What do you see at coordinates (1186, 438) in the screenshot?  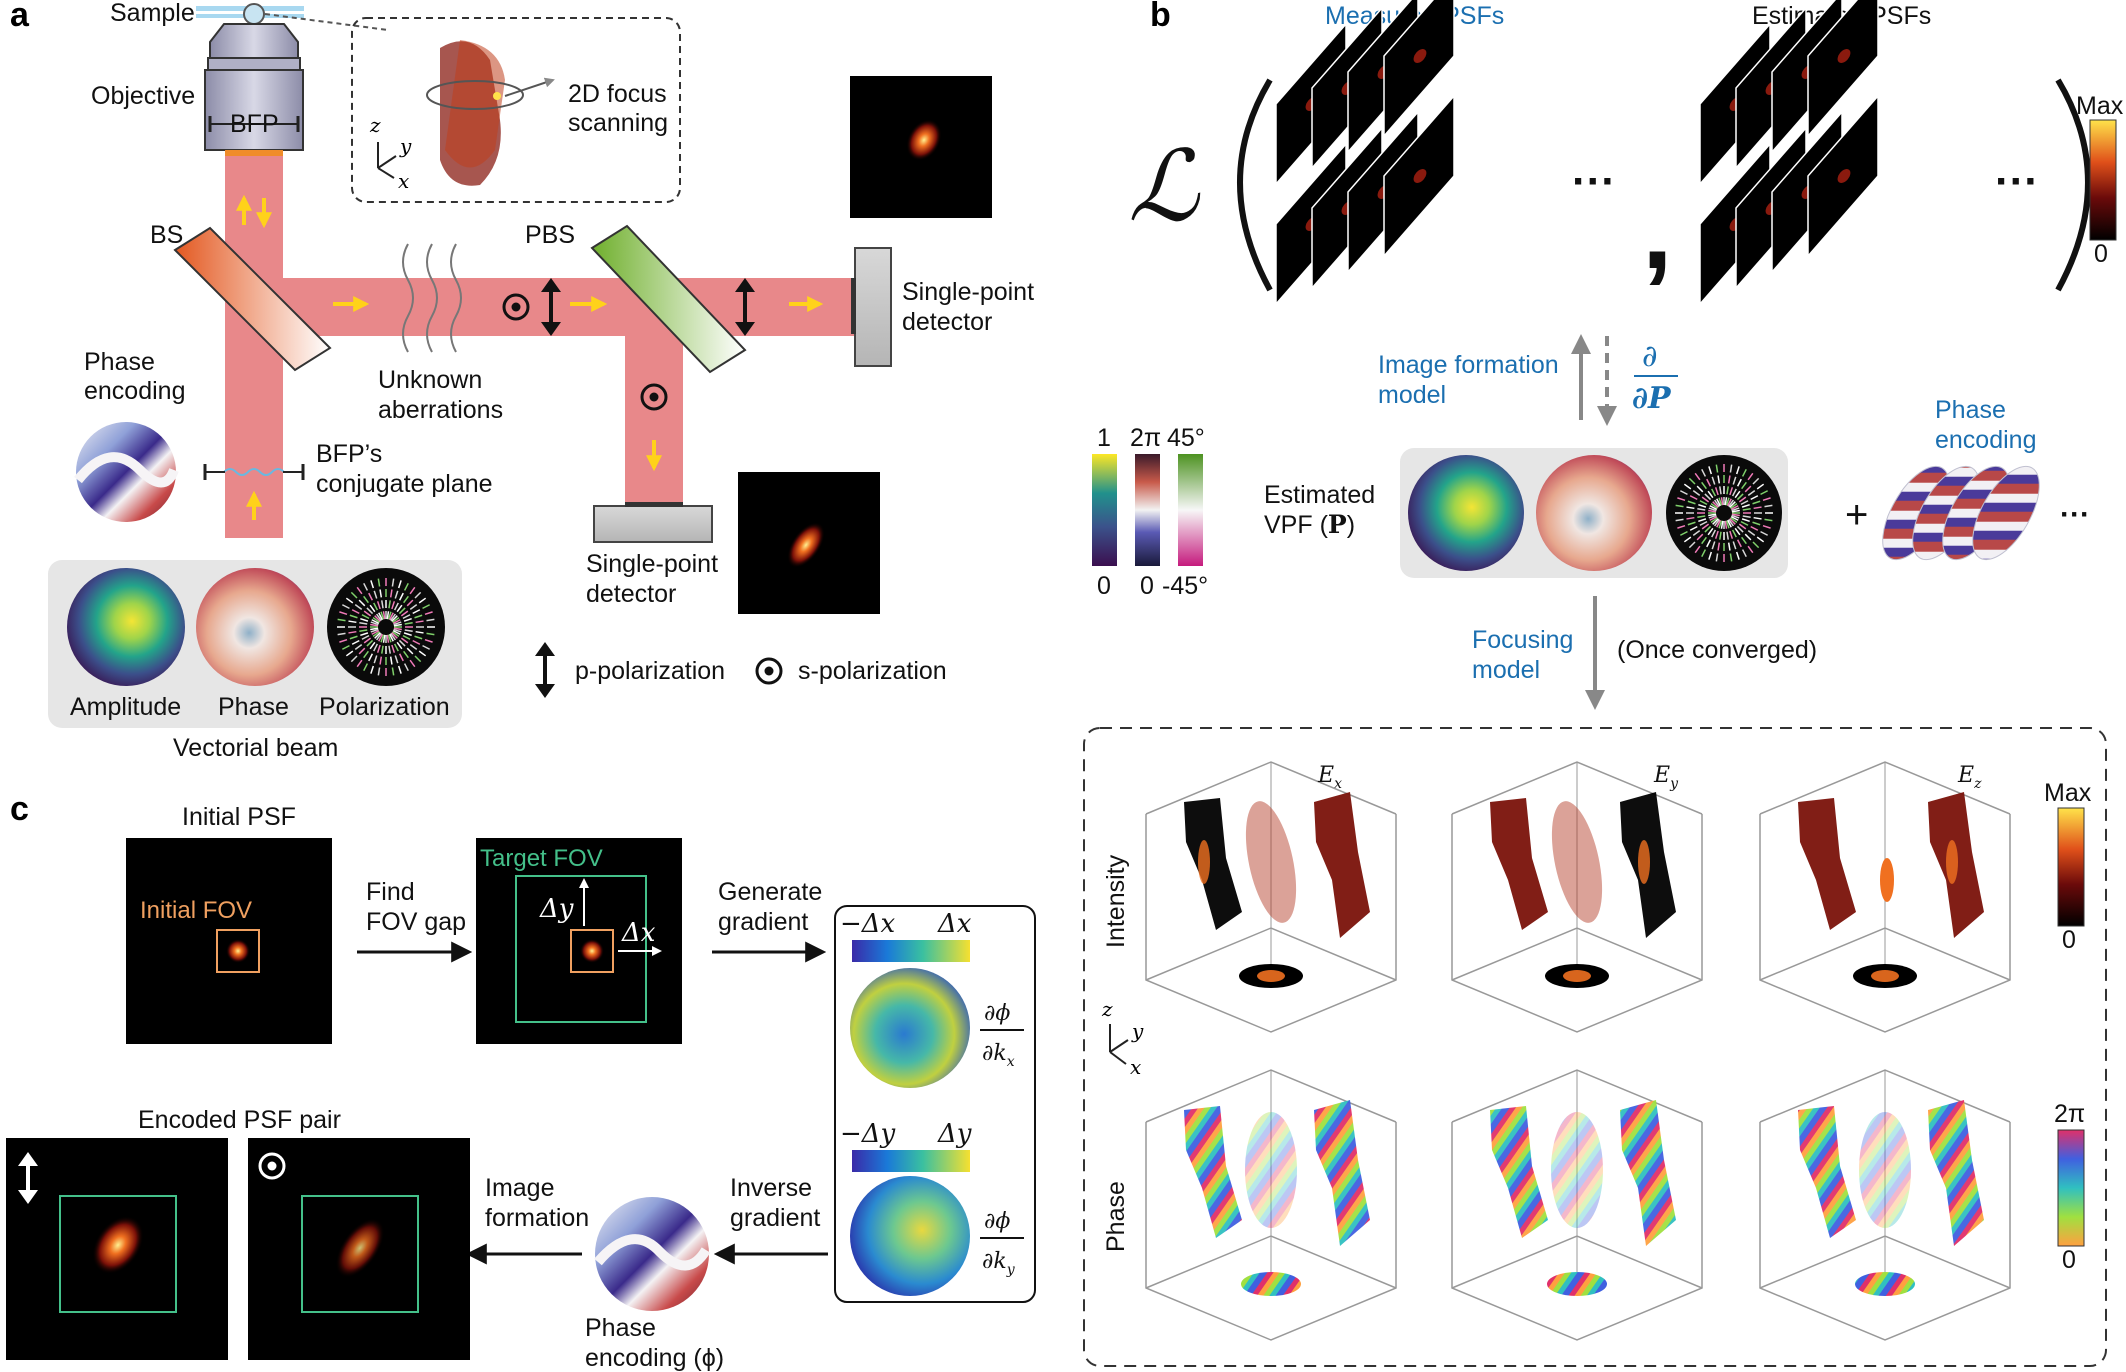 I see `scale-top-3: 45°` at bounding box center [1186, 438].